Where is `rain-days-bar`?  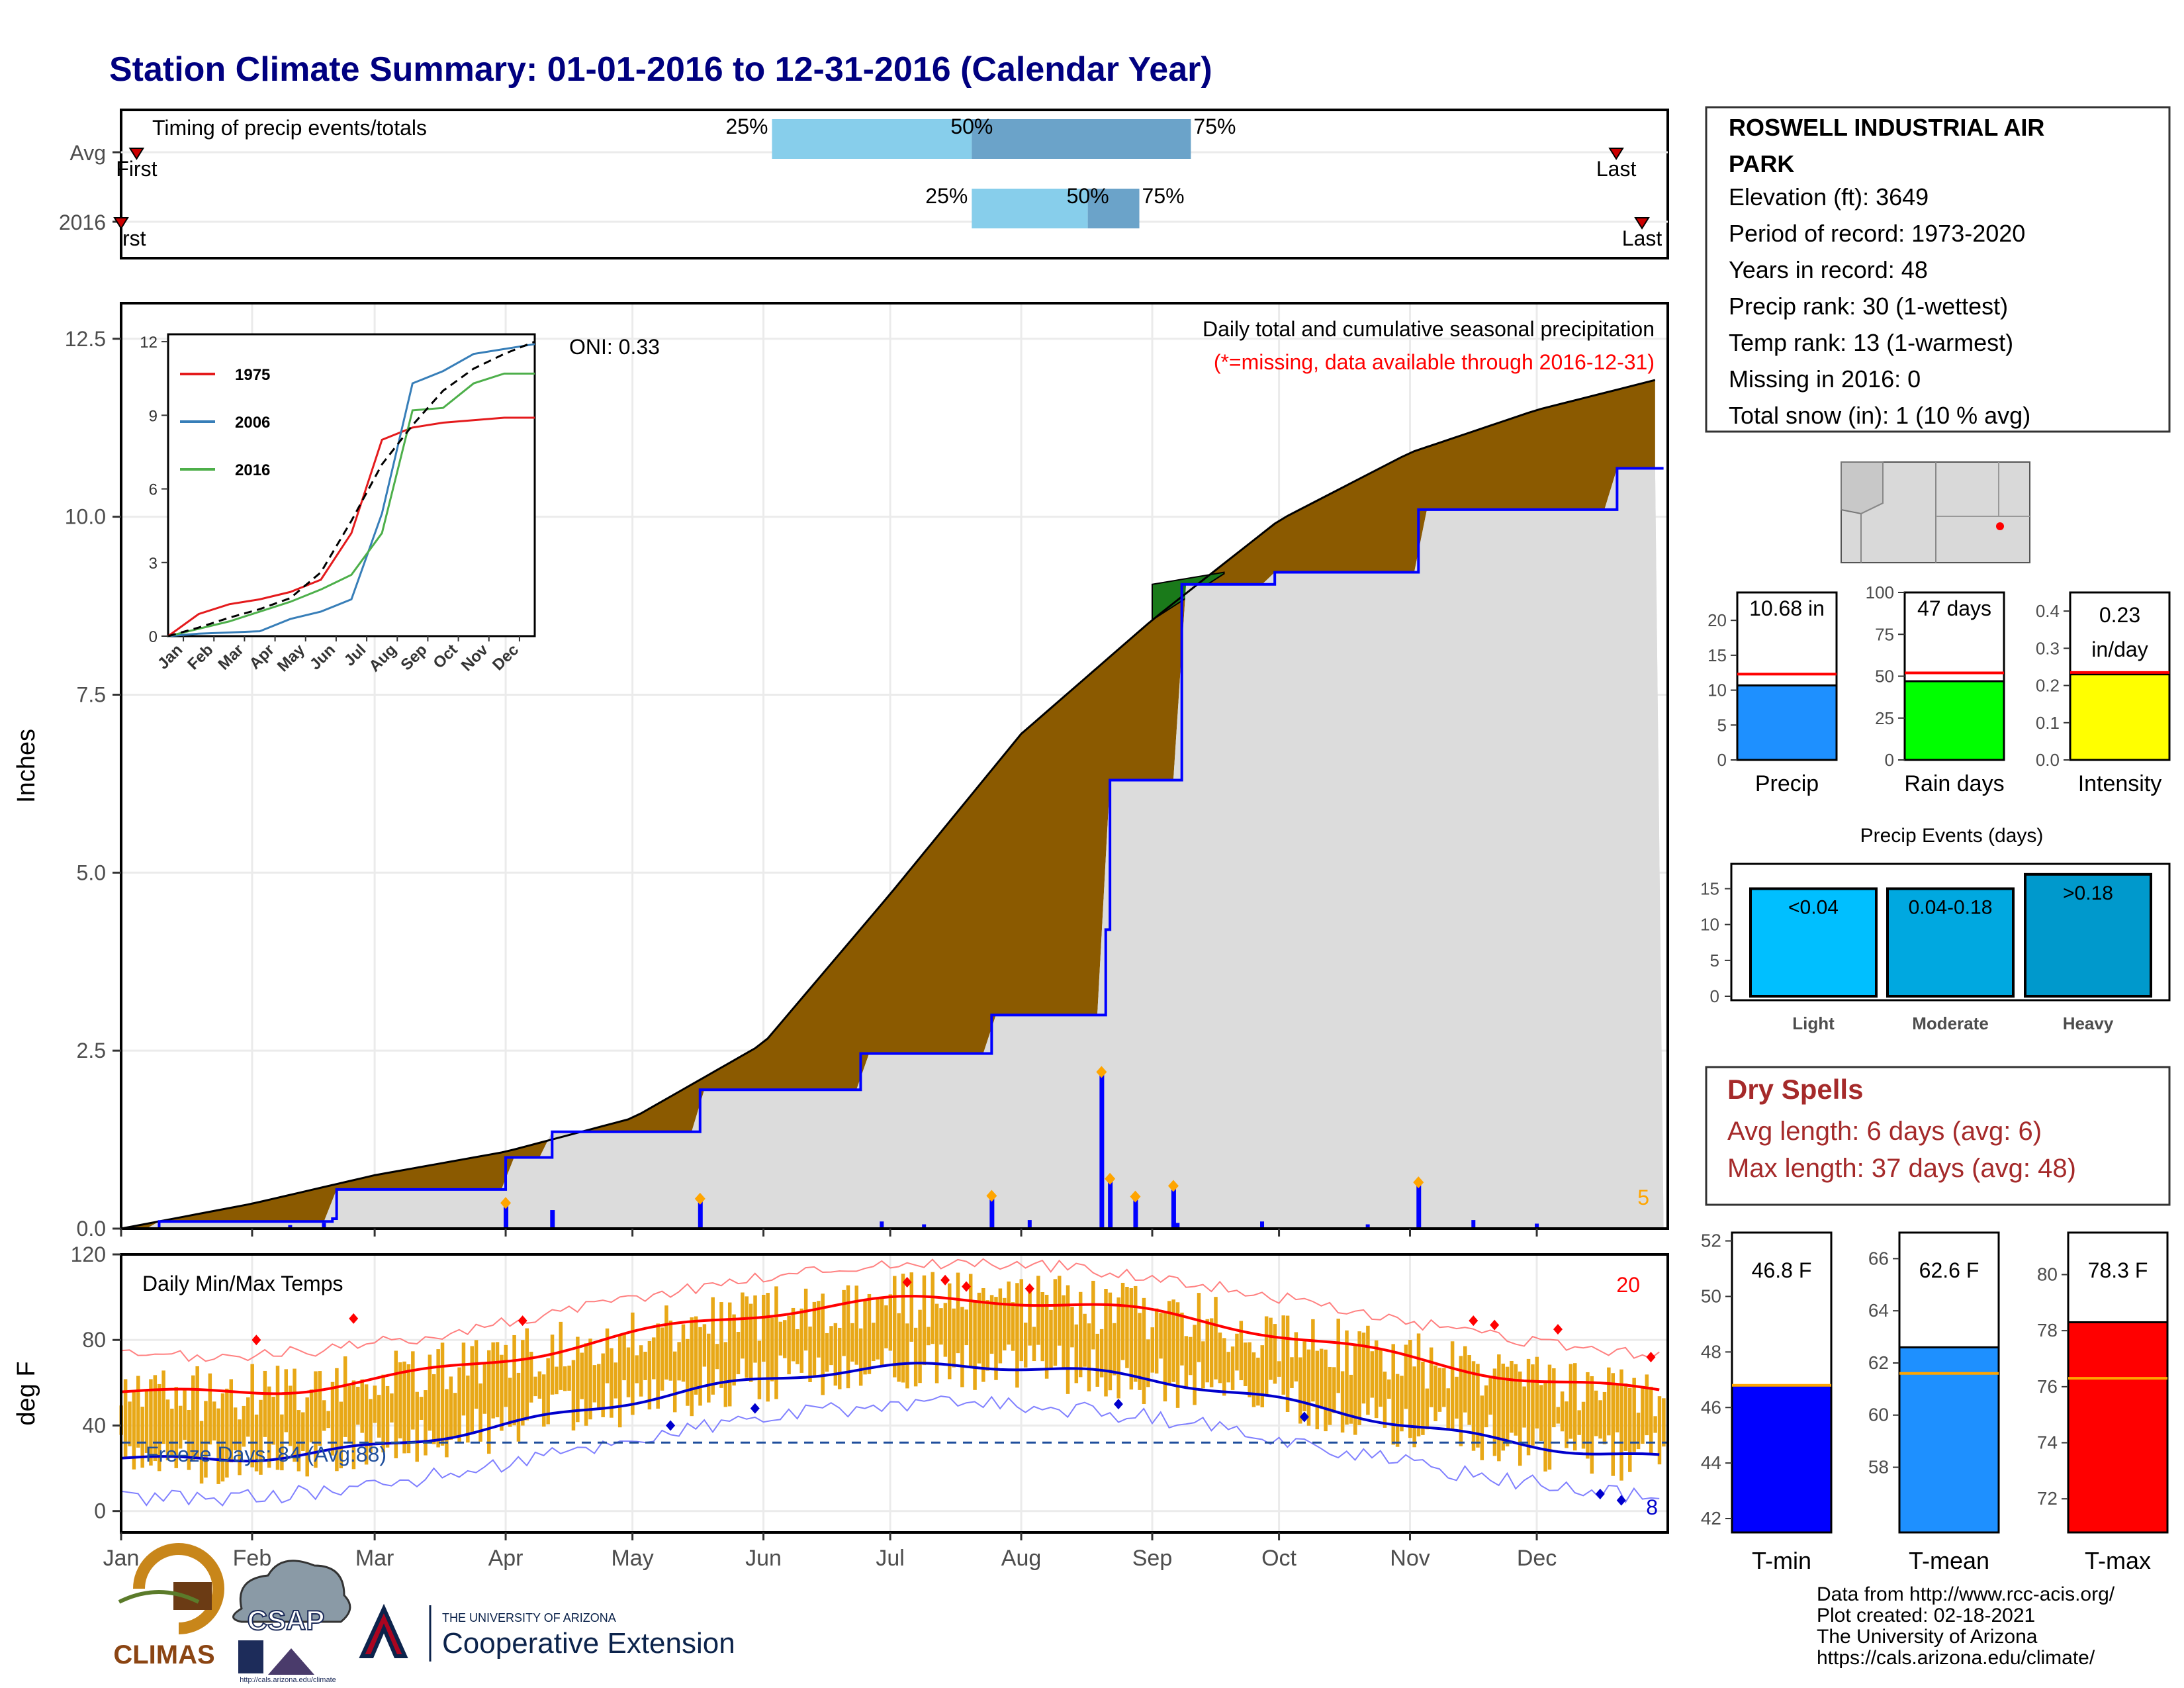 rain-days-bar is located at coordinates (1954, 720).